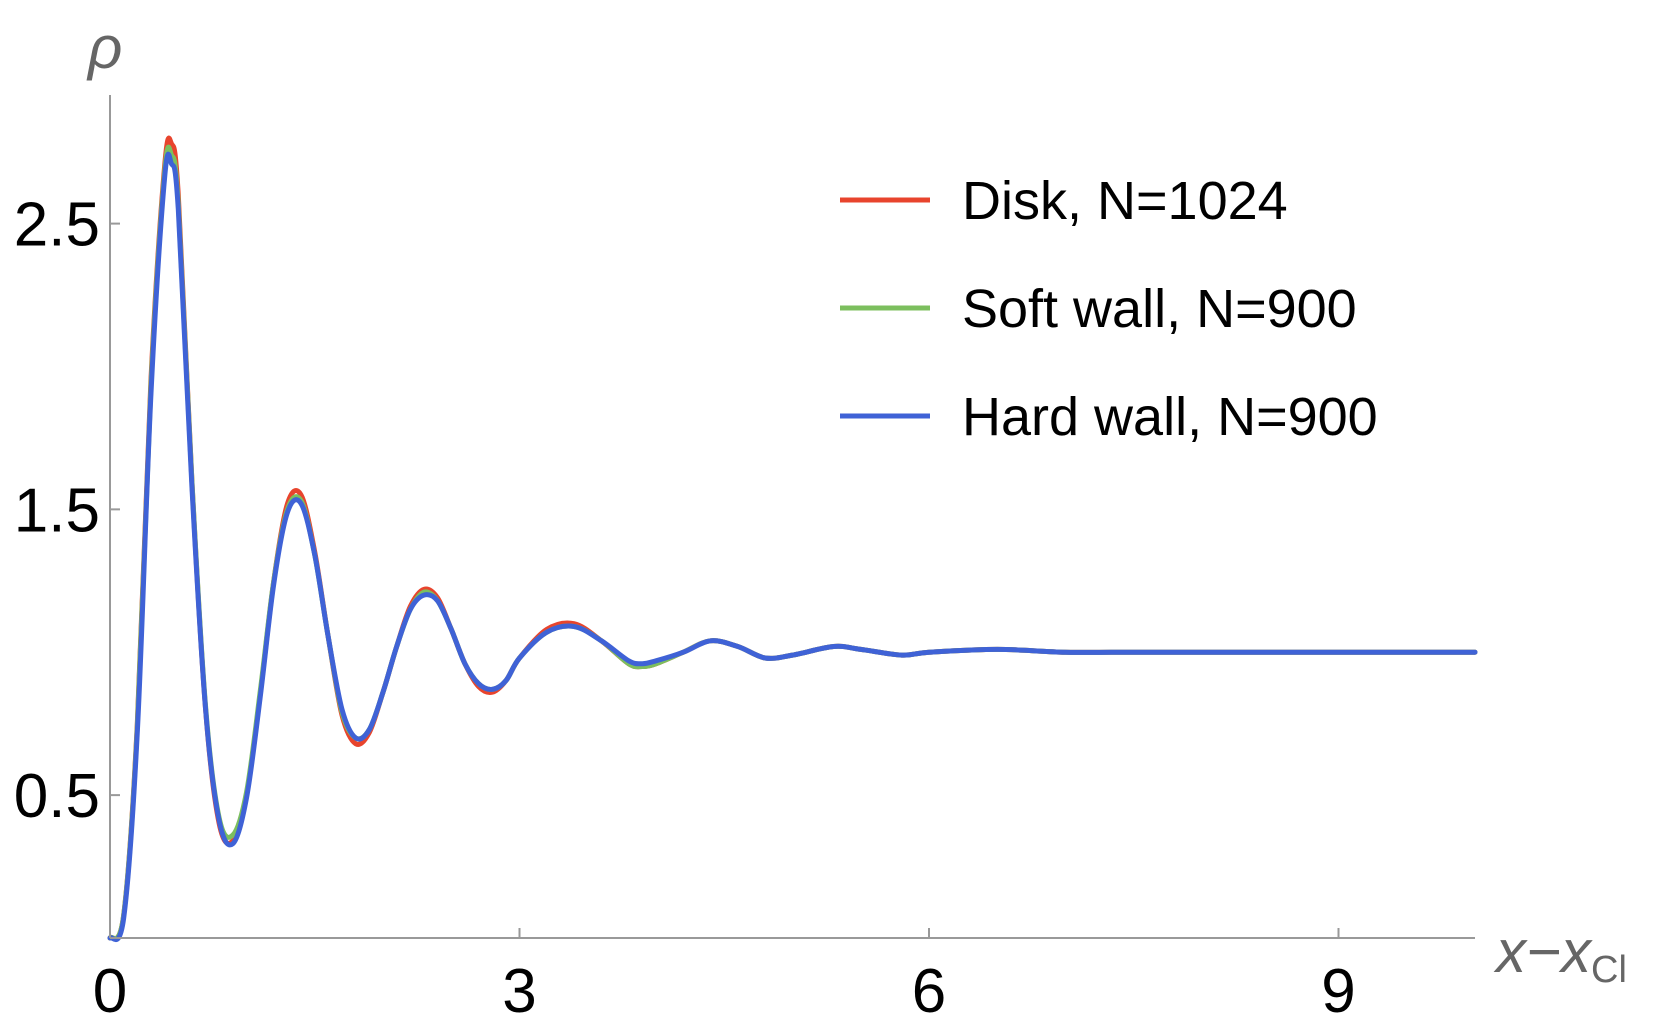 The image size is (1661, 1032). What do you see at coordinates (1338, 991) in the screenshot?
I see `x-tick-label: 9` at bounding box center [1338, 991].